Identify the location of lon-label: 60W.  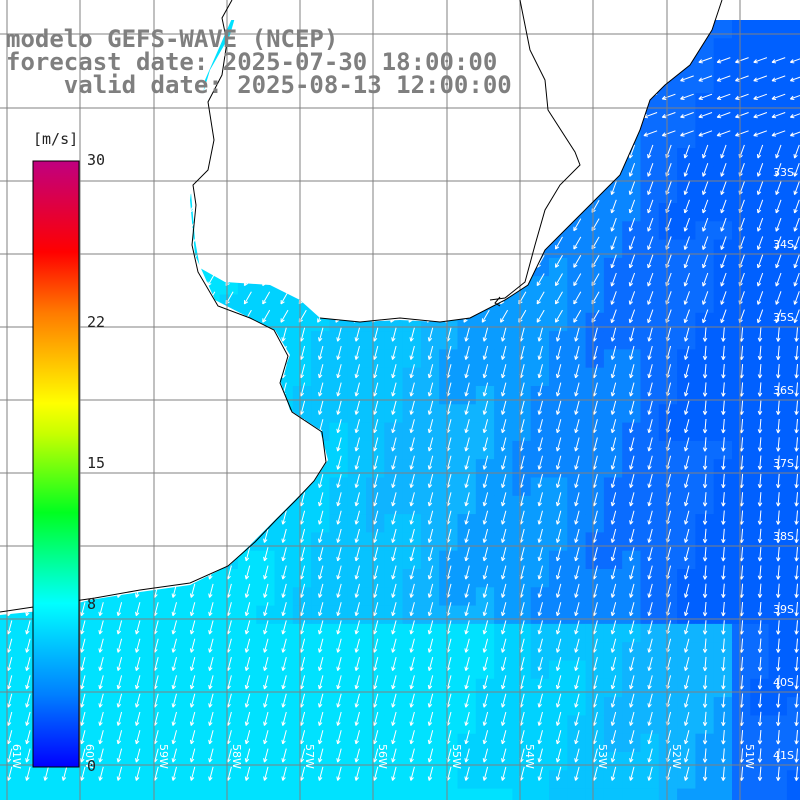
(89, 756).